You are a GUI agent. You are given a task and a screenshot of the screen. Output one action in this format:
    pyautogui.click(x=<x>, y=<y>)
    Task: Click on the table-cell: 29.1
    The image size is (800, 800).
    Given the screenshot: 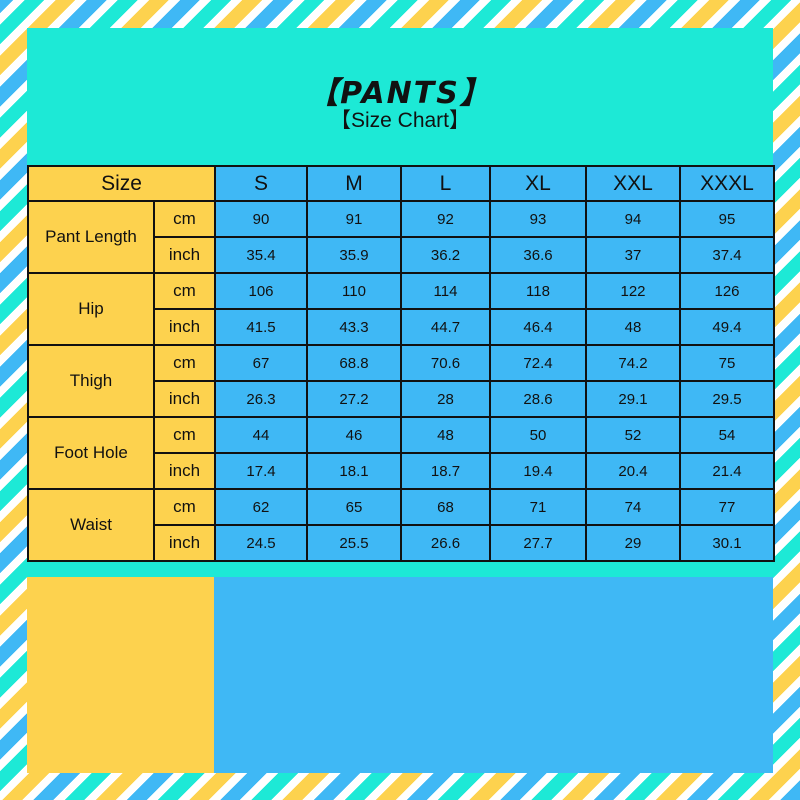 What is the action you would take?
    pyautogui.click(x=633, y=399)
    